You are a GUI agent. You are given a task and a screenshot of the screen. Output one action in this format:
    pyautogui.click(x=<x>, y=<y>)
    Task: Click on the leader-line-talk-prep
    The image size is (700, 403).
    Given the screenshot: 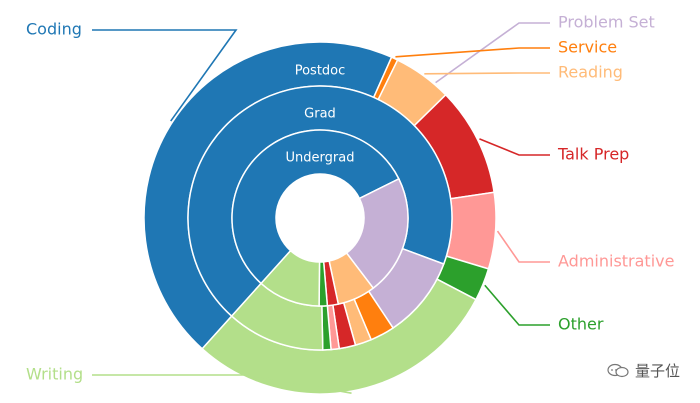 What is the action you would take?
    pyautogui.click(x=514, y=147)
    